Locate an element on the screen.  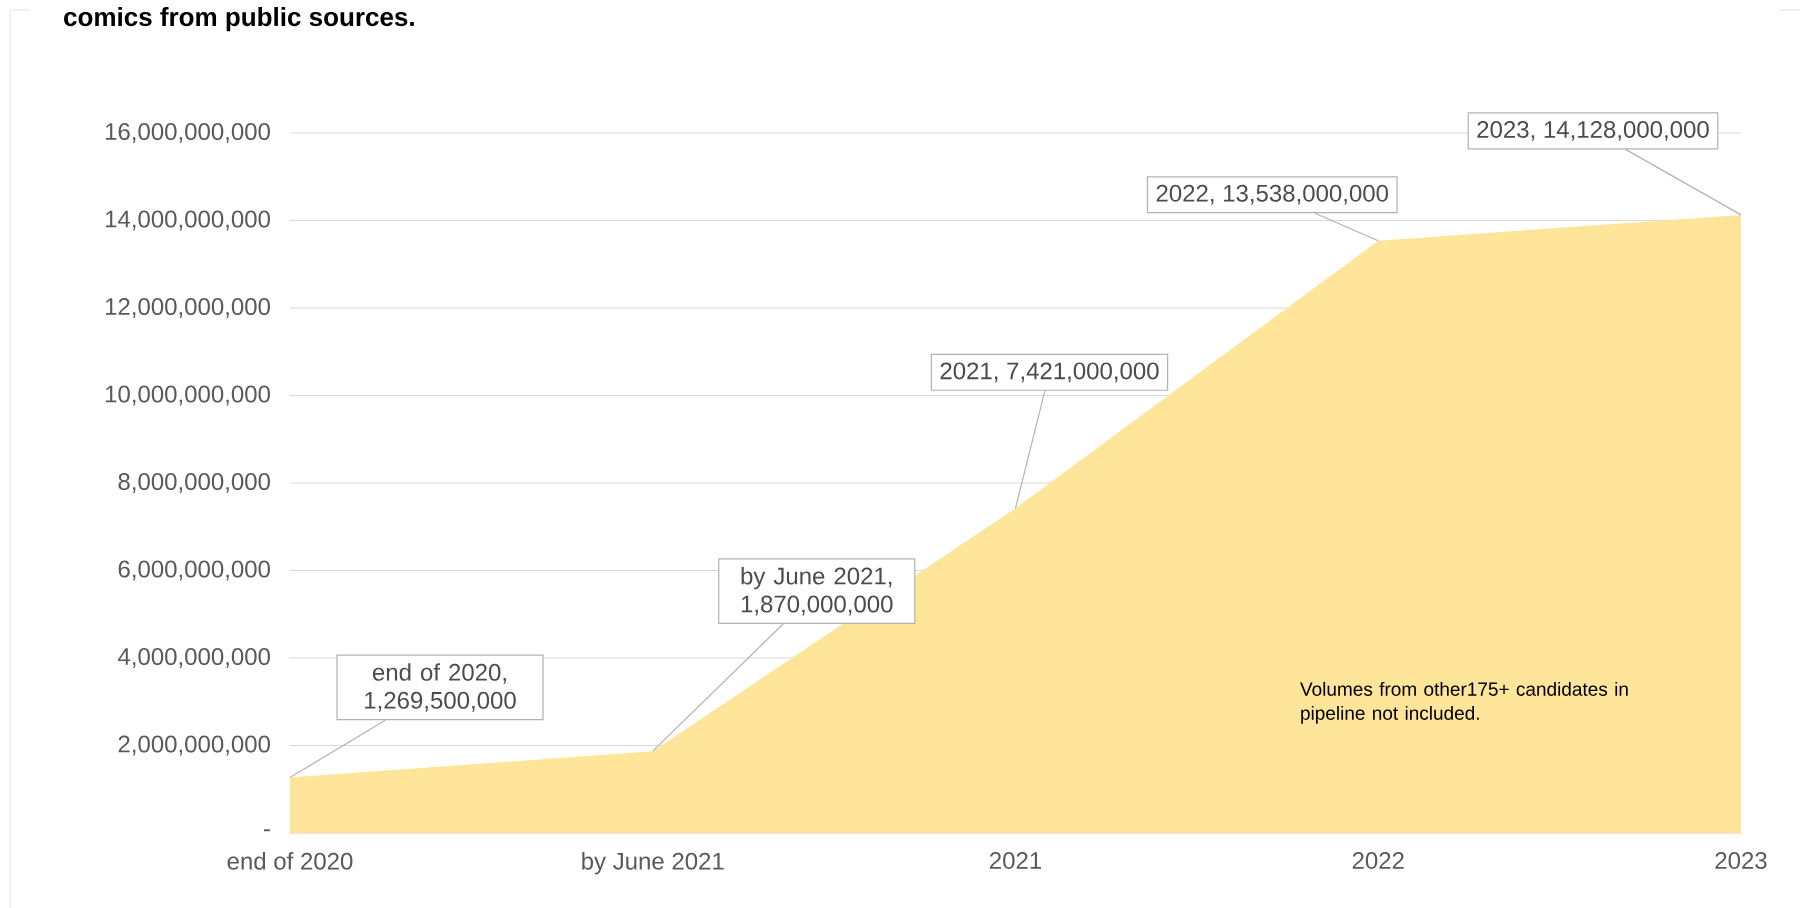
x-tick-label: by June 2021 is located at coordinates (653, 863).